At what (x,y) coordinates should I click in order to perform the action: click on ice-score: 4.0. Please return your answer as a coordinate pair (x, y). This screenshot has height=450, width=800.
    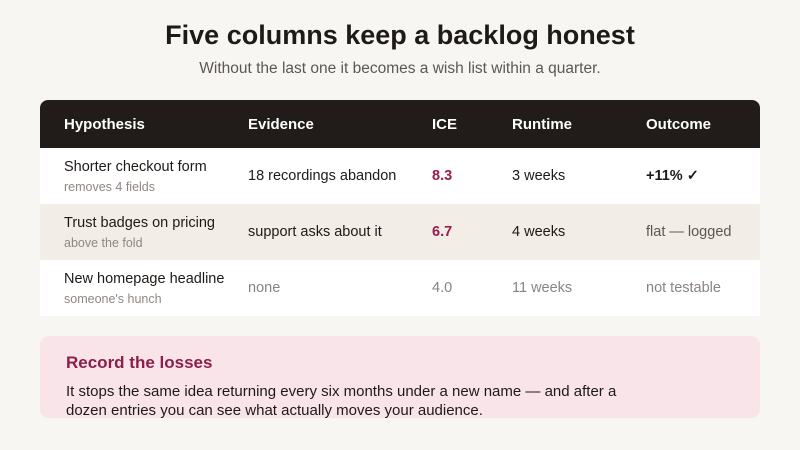
    Looking at the image, I should click on (442, 288).